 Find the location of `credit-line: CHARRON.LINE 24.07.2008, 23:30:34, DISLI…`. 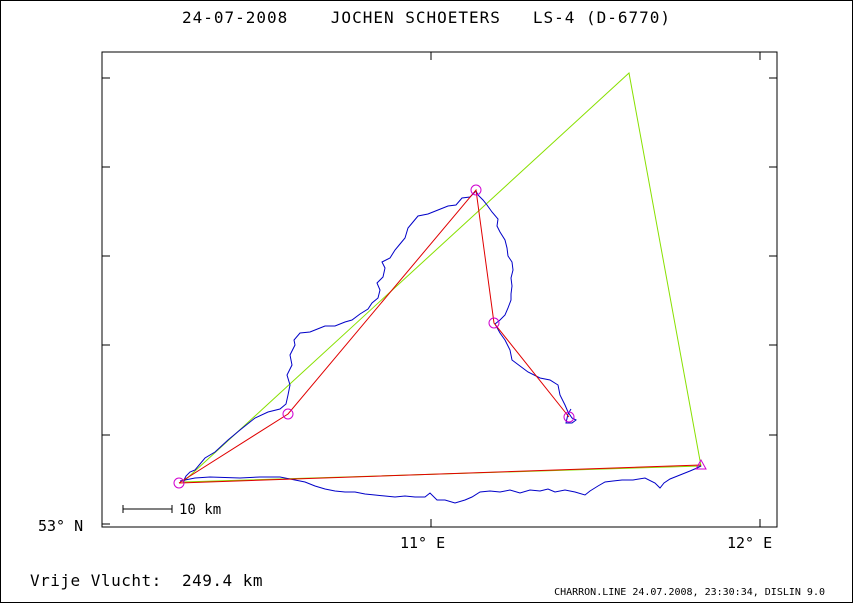

credit-line: CHARRON.LINE 24.07.2008, 23:30:34, DISLI… is located at coordinates (689, 592).